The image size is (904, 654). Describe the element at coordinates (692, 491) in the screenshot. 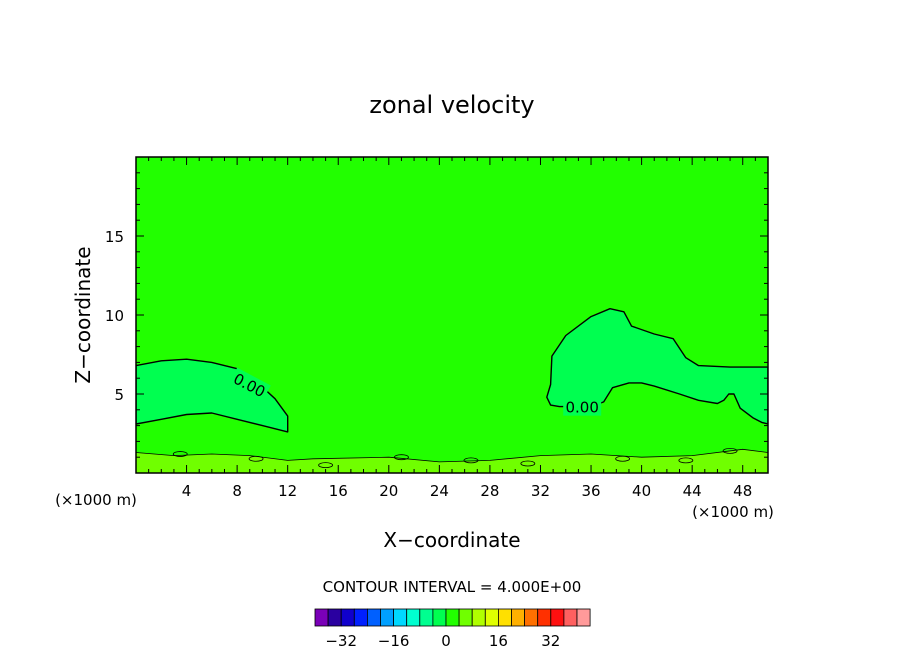

I see `x-tick-label: 44` at that location.